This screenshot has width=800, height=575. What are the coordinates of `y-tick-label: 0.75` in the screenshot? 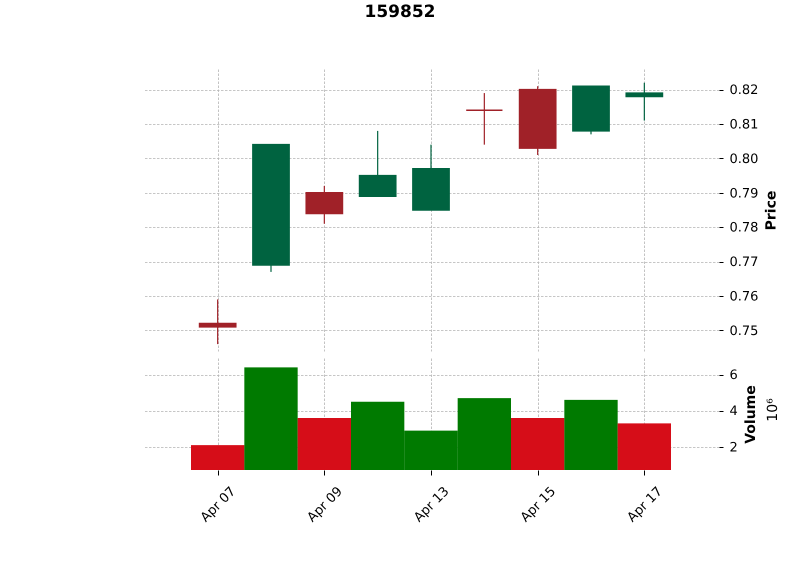 It's located at (744, 331).